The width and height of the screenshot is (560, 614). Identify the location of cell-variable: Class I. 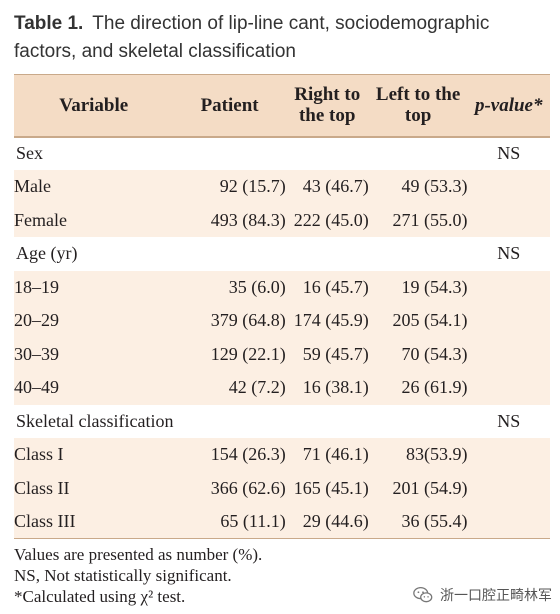
(94, 455).